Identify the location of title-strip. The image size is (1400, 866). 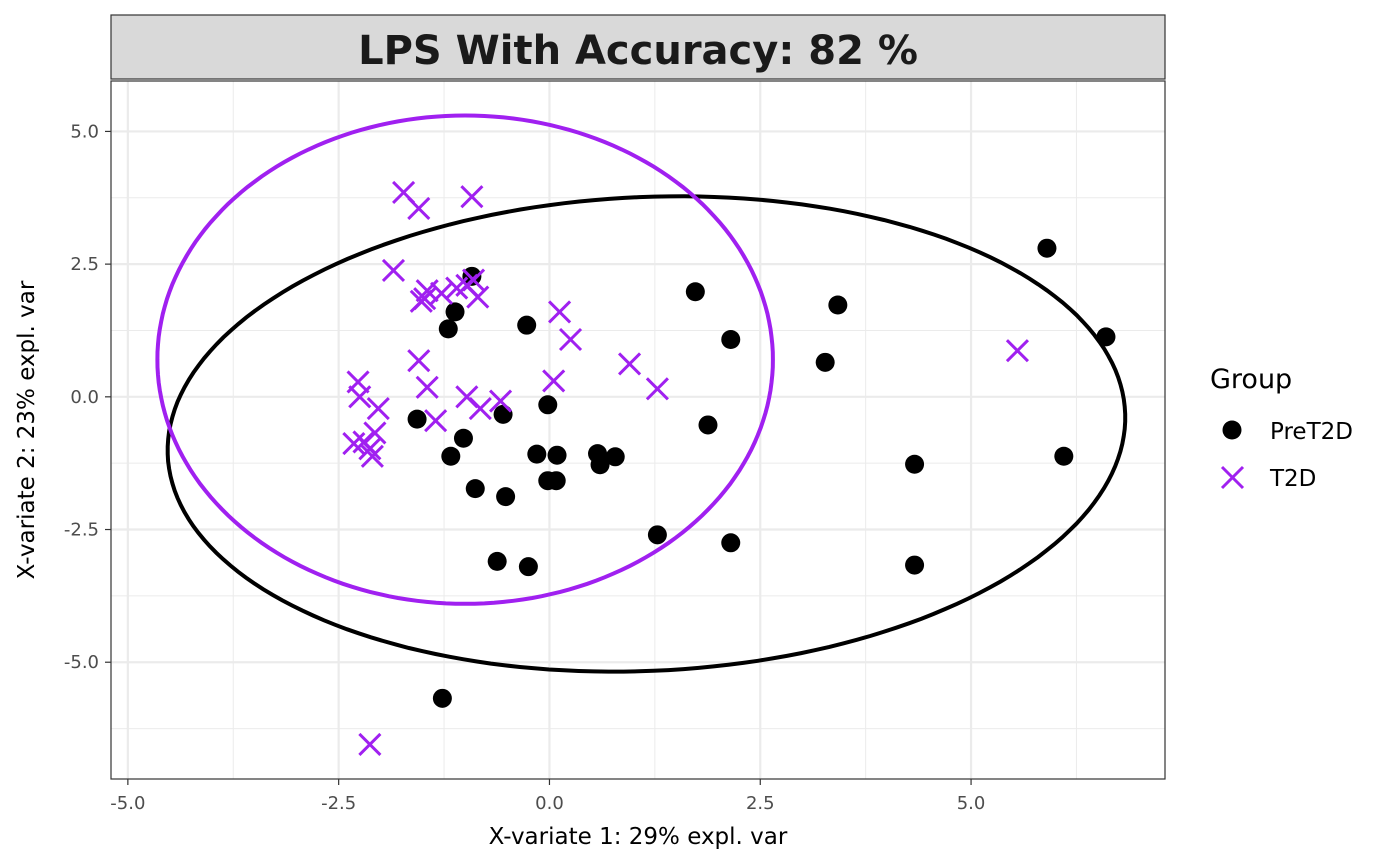
(638, 47).